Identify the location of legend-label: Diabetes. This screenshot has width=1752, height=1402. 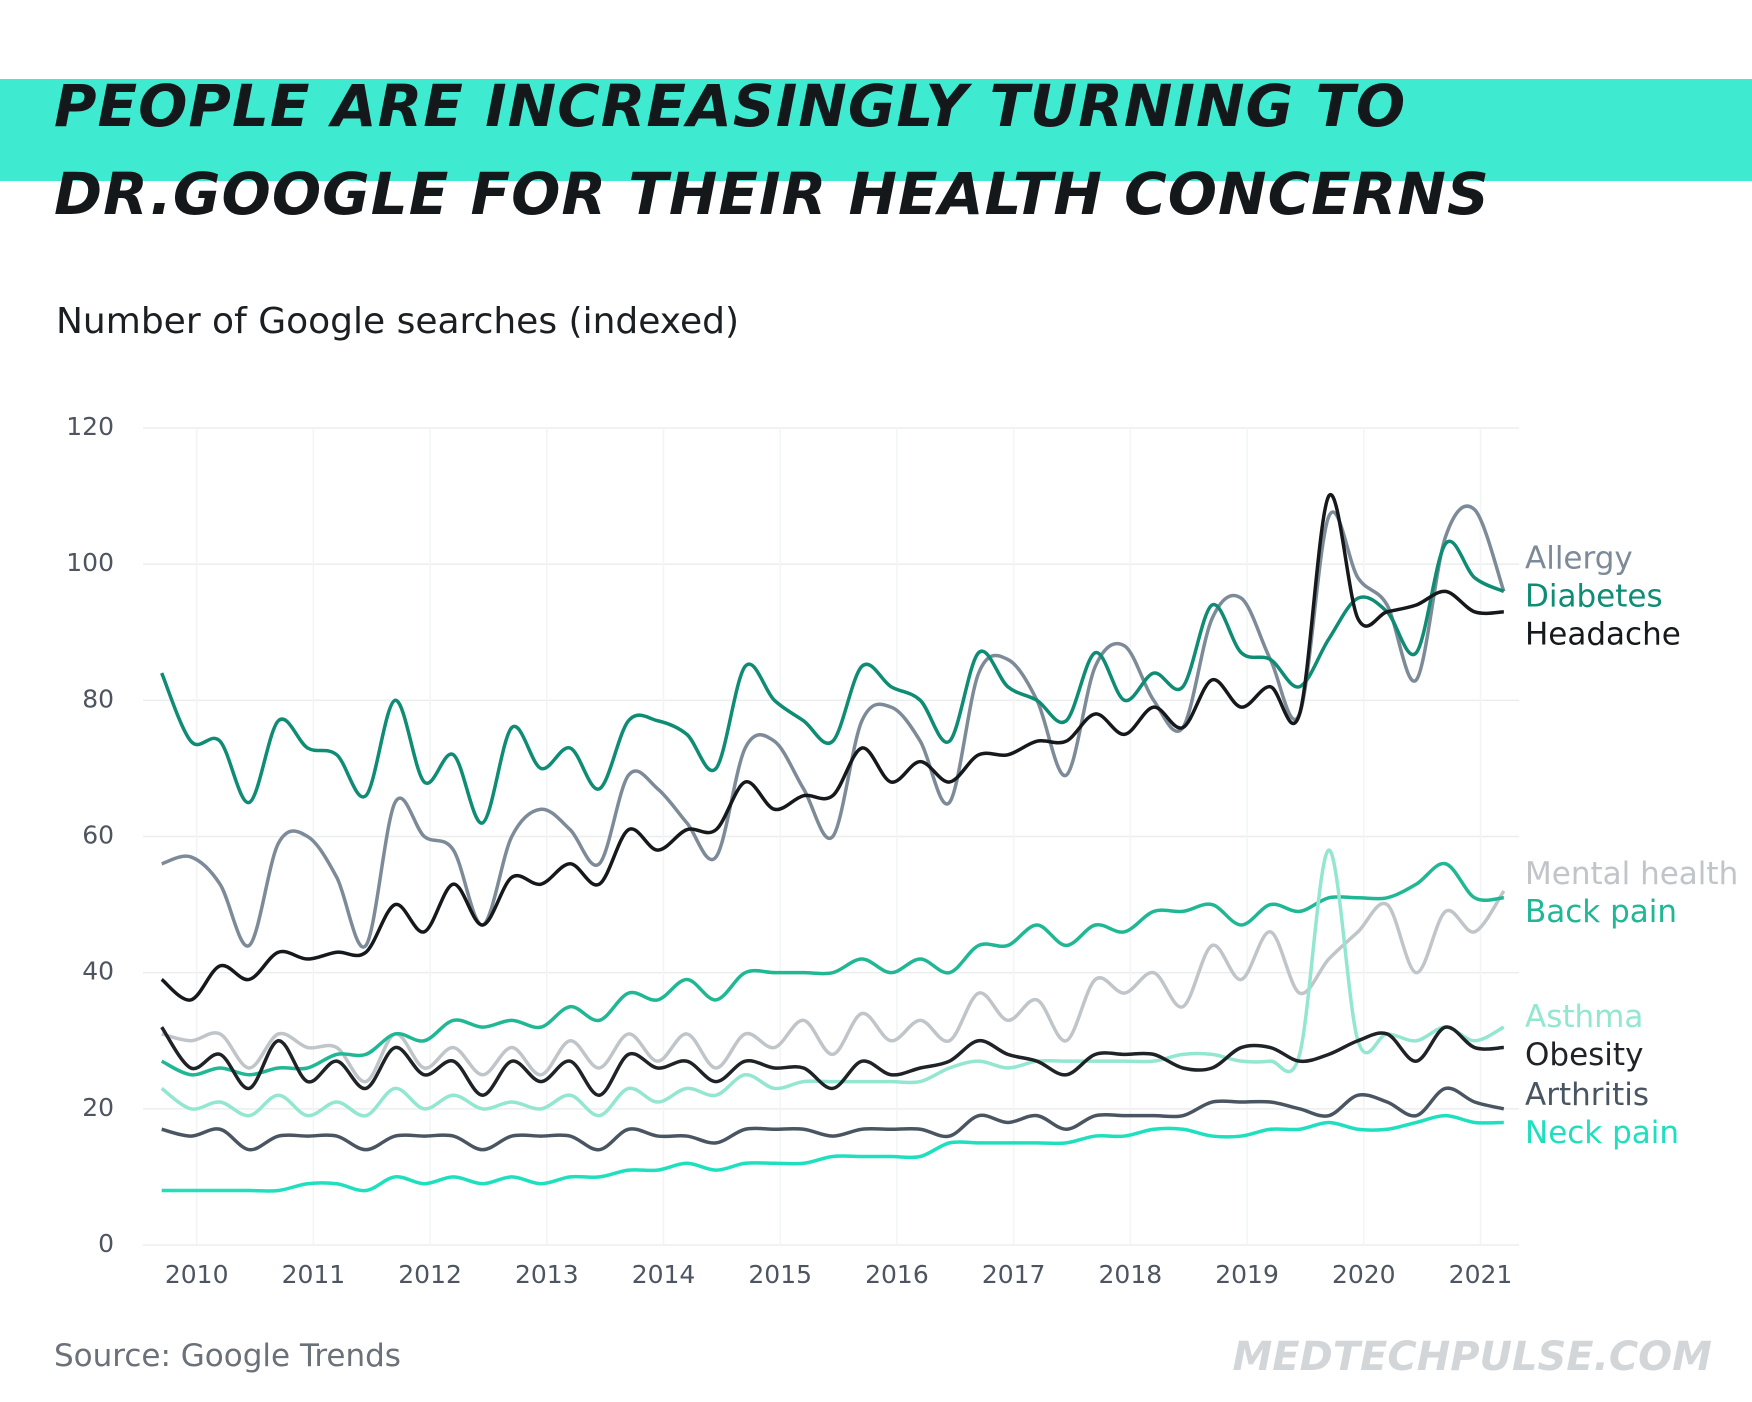
(1594, 597).